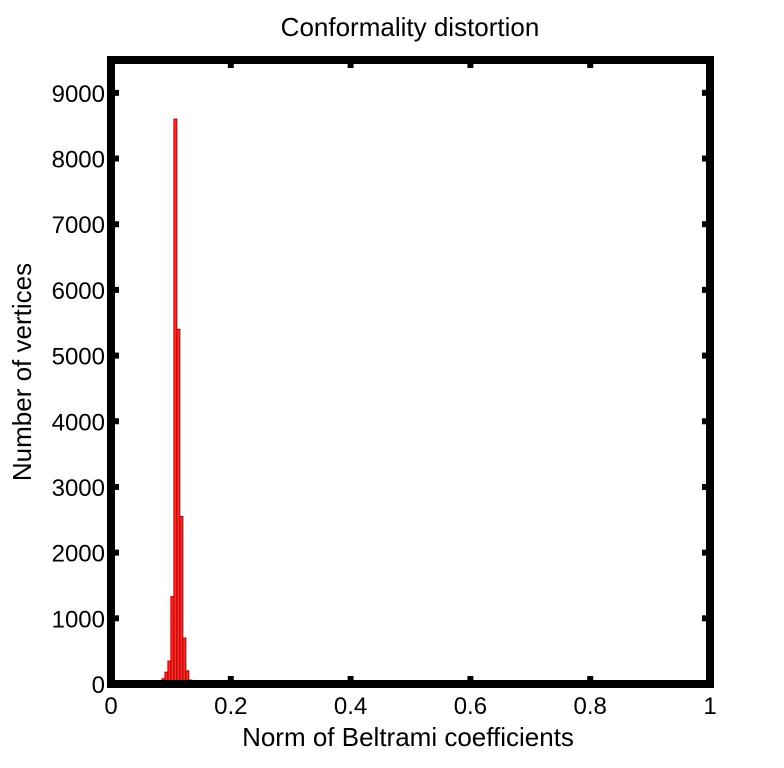 This screenshot has height=768, width=784. I want to click on y-tick-label-0: 0, so click(98, 685).